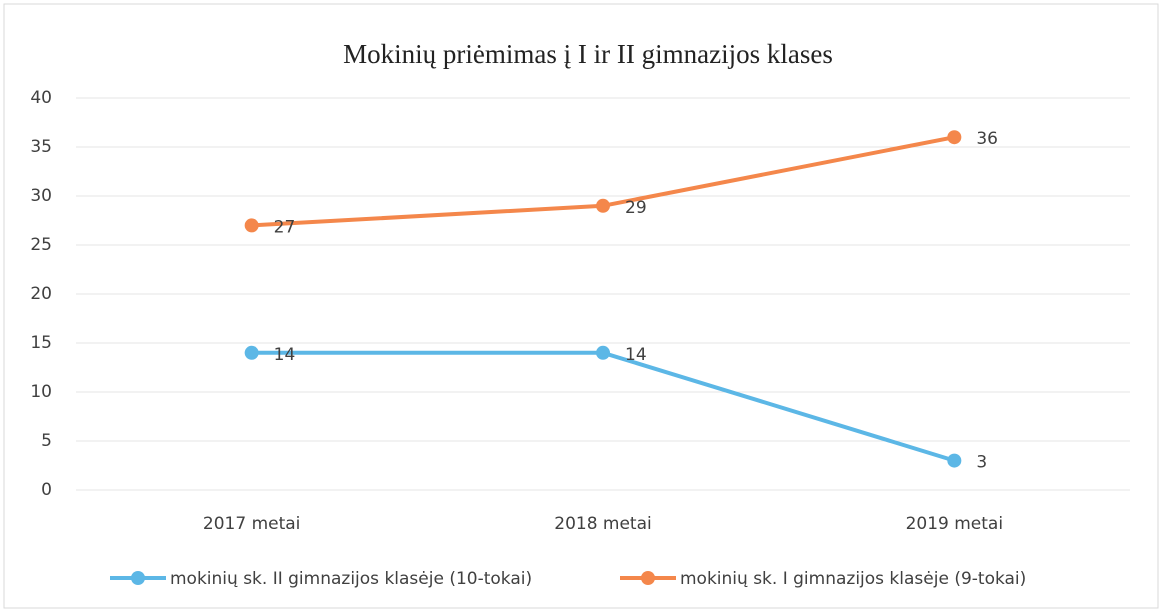  Describe the element at coordinates (46, 441) in the screenshot. I see `y-tick-label: 5` at that location.